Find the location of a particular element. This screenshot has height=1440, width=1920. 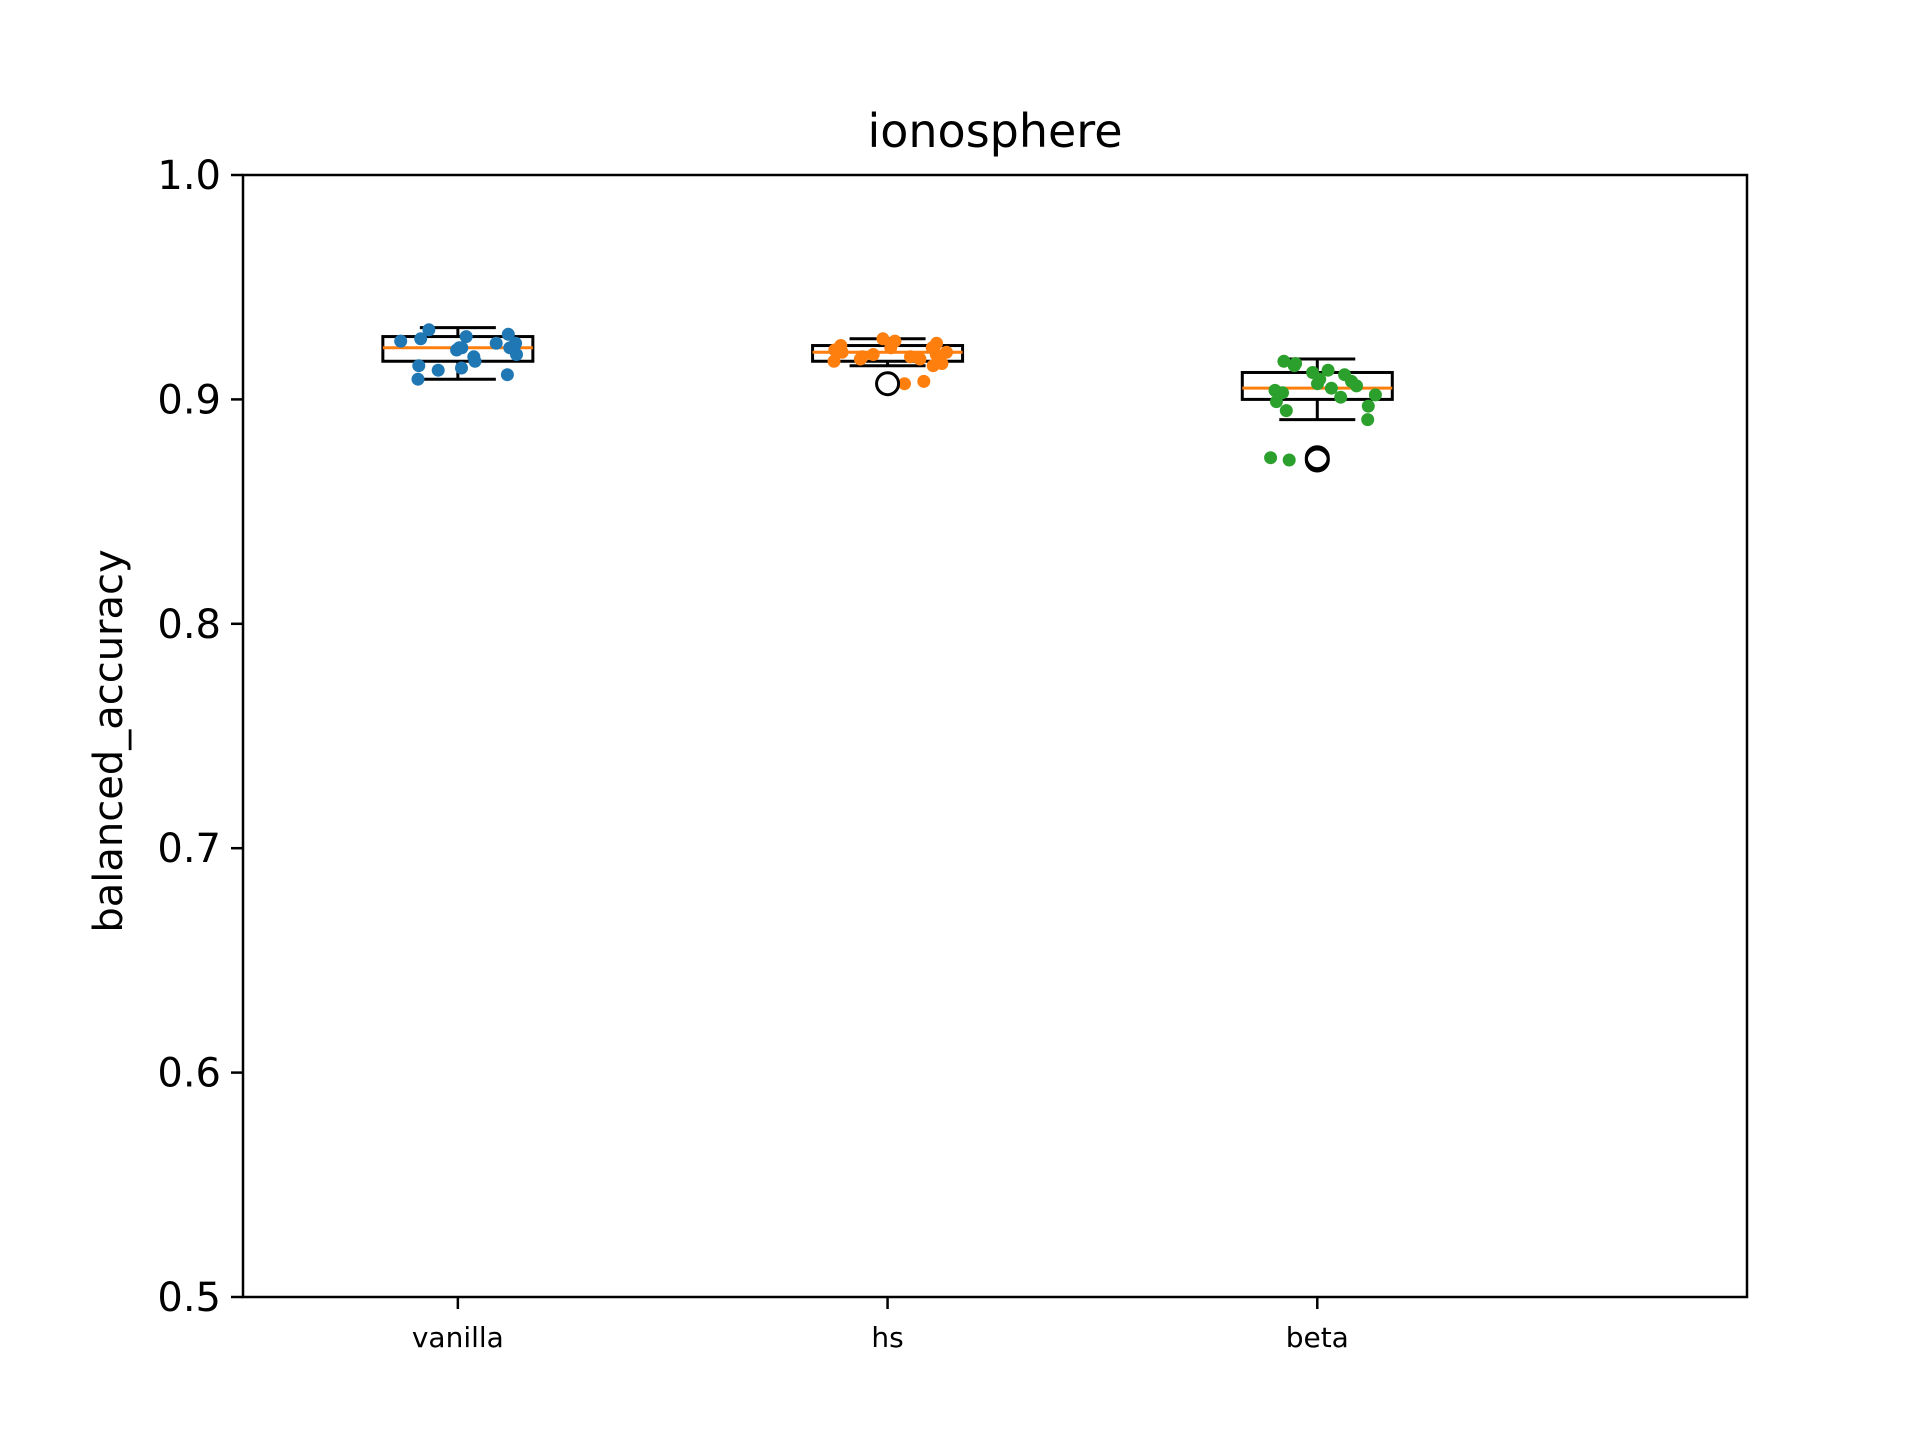

y-tick-label: 0.5 is located at coordinates (189, 1298).